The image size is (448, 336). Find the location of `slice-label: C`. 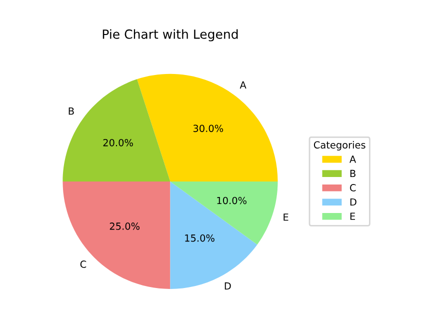

slice-label: C is located at coordinates (83, 264).